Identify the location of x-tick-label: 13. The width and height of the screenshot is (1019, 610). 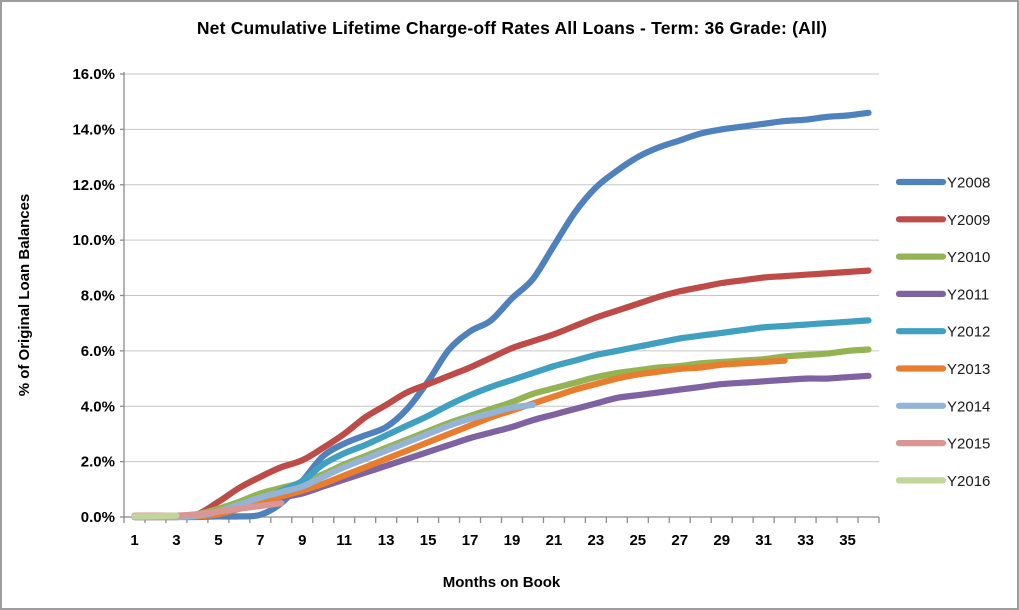
(386, 540).